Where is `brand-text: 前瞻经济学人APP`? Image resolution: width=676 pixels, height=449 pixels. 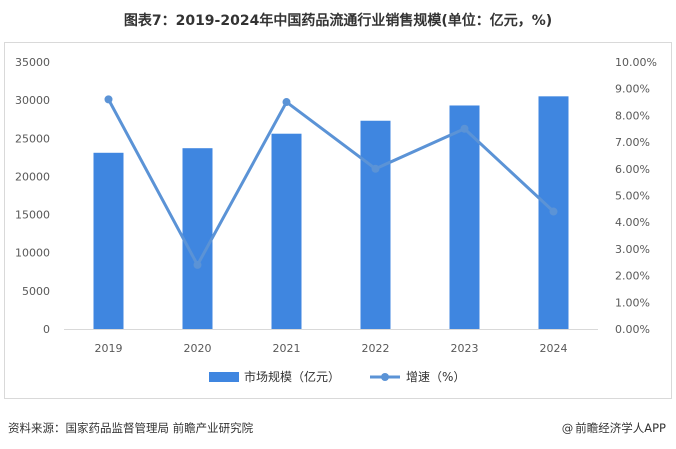
brand-text: 前瞻经济学人APP is located at coordinates (620, 428).